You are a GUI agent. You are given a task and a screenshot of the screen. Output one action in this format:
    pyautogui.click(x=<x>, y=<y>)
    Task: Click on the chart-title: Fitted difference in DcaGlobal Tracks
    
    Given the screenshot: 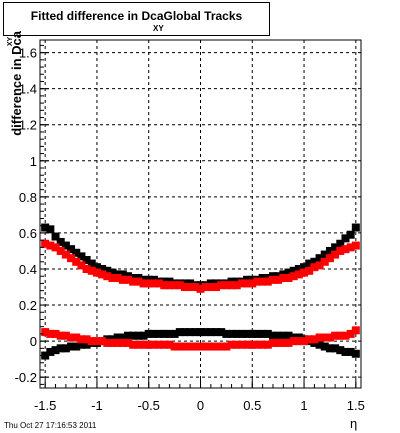 What is the action you would take?
    pyautogui.click(x=136, y=16)
    